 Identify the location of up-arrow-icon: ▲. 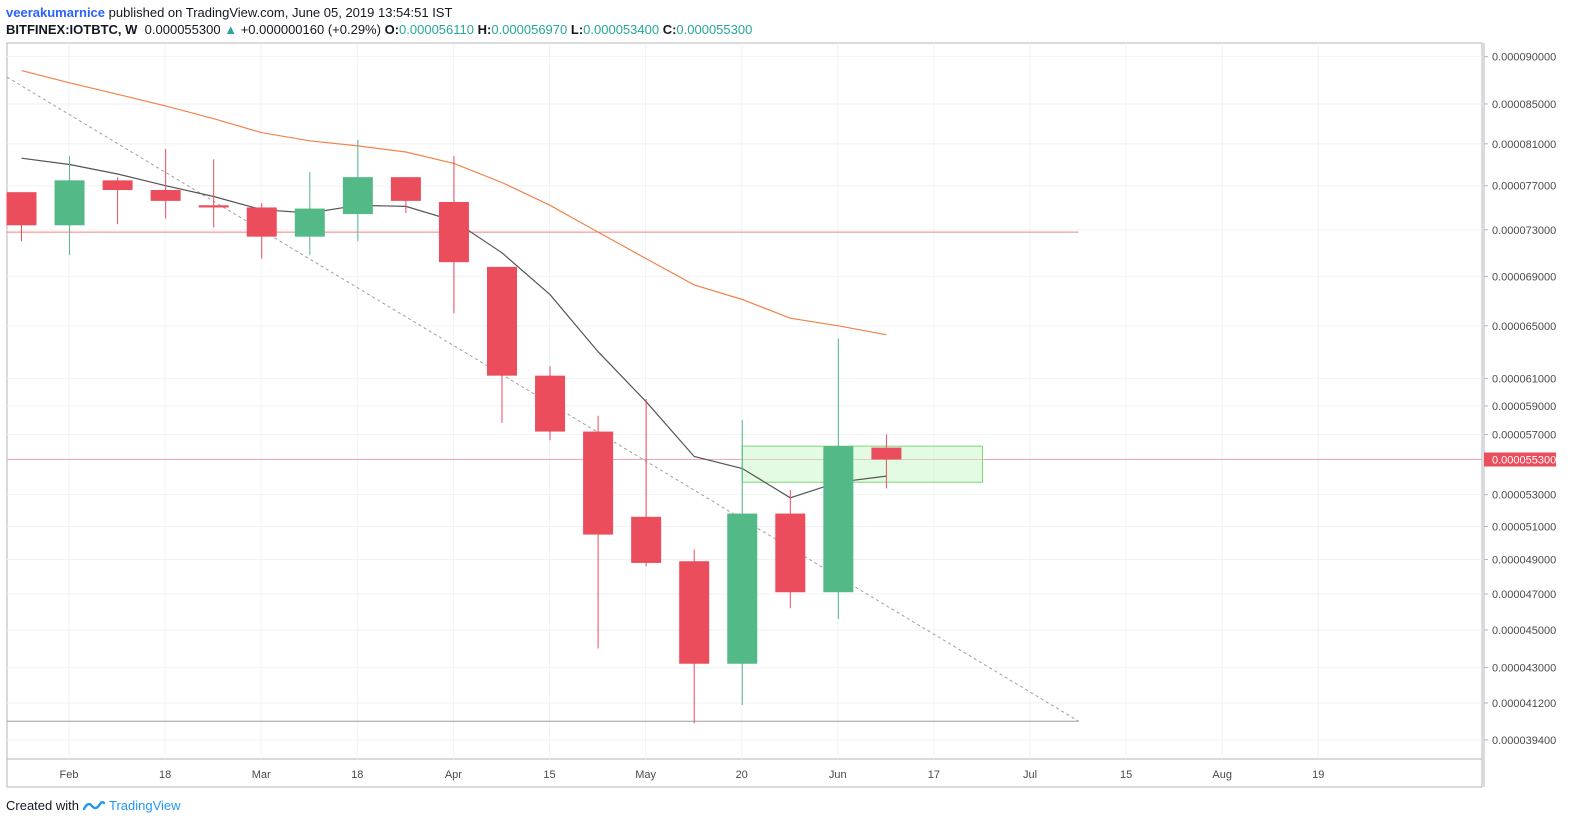
(231, 29).